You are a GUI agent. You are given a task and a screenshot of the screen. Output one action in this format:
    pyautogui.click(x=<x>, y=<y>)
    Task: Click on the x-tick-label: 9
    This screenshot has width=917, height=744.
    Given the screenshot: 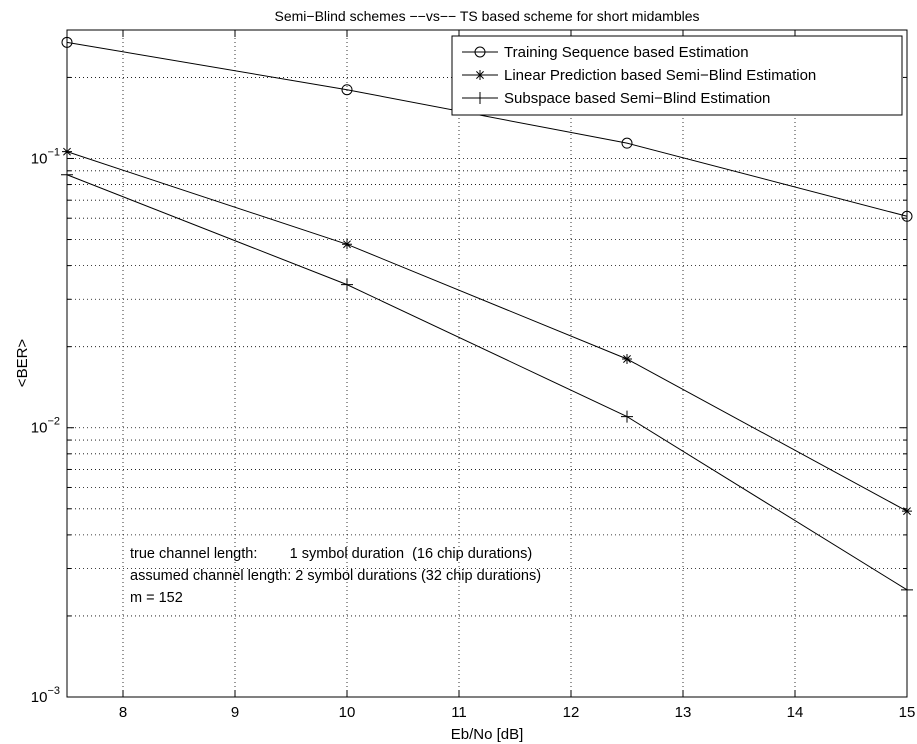 What is the action you would take?
    pyautogui.click(x=235, y=712)
    